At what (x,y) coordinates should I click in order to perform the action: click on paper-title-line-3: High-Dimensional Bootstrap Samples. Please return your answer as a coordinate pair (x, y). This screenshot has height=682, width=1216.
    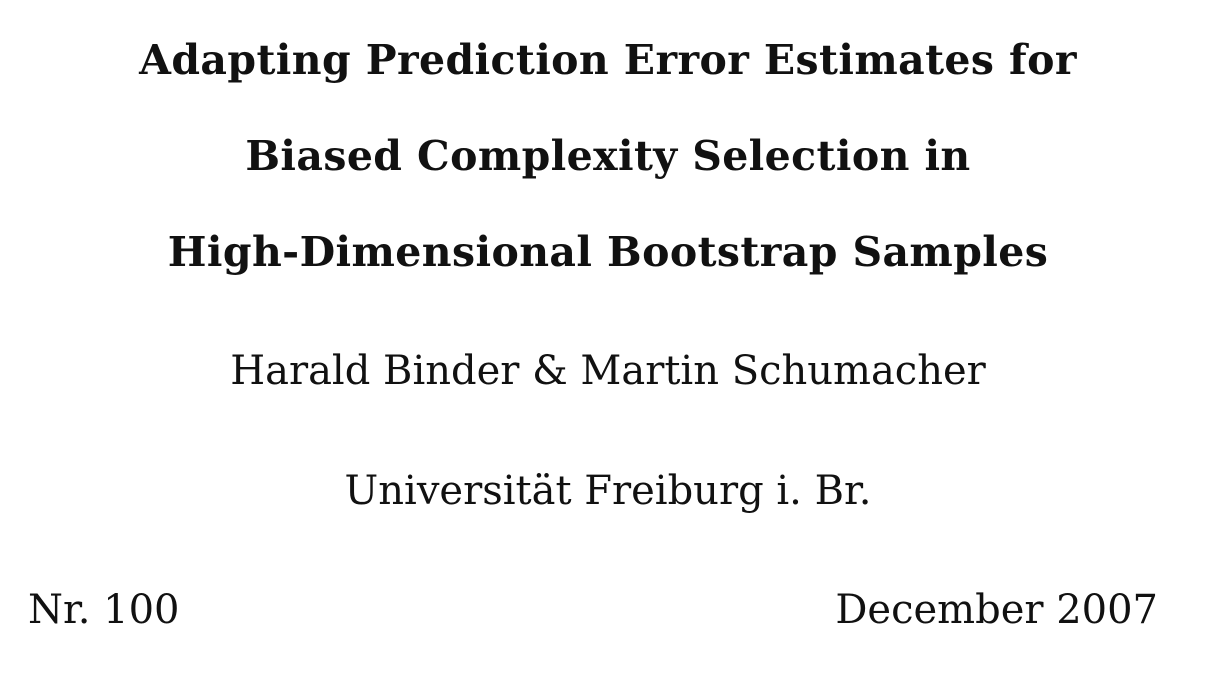
    Looking at the image, I should click on (608, 252).